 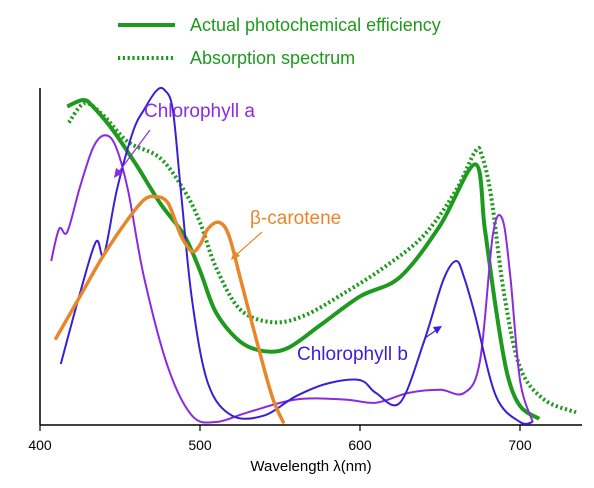 What do you see at coordinates (360, 445) in the screenshot?
I see `x-tick-label: 600` at bounding box center [360, 445].